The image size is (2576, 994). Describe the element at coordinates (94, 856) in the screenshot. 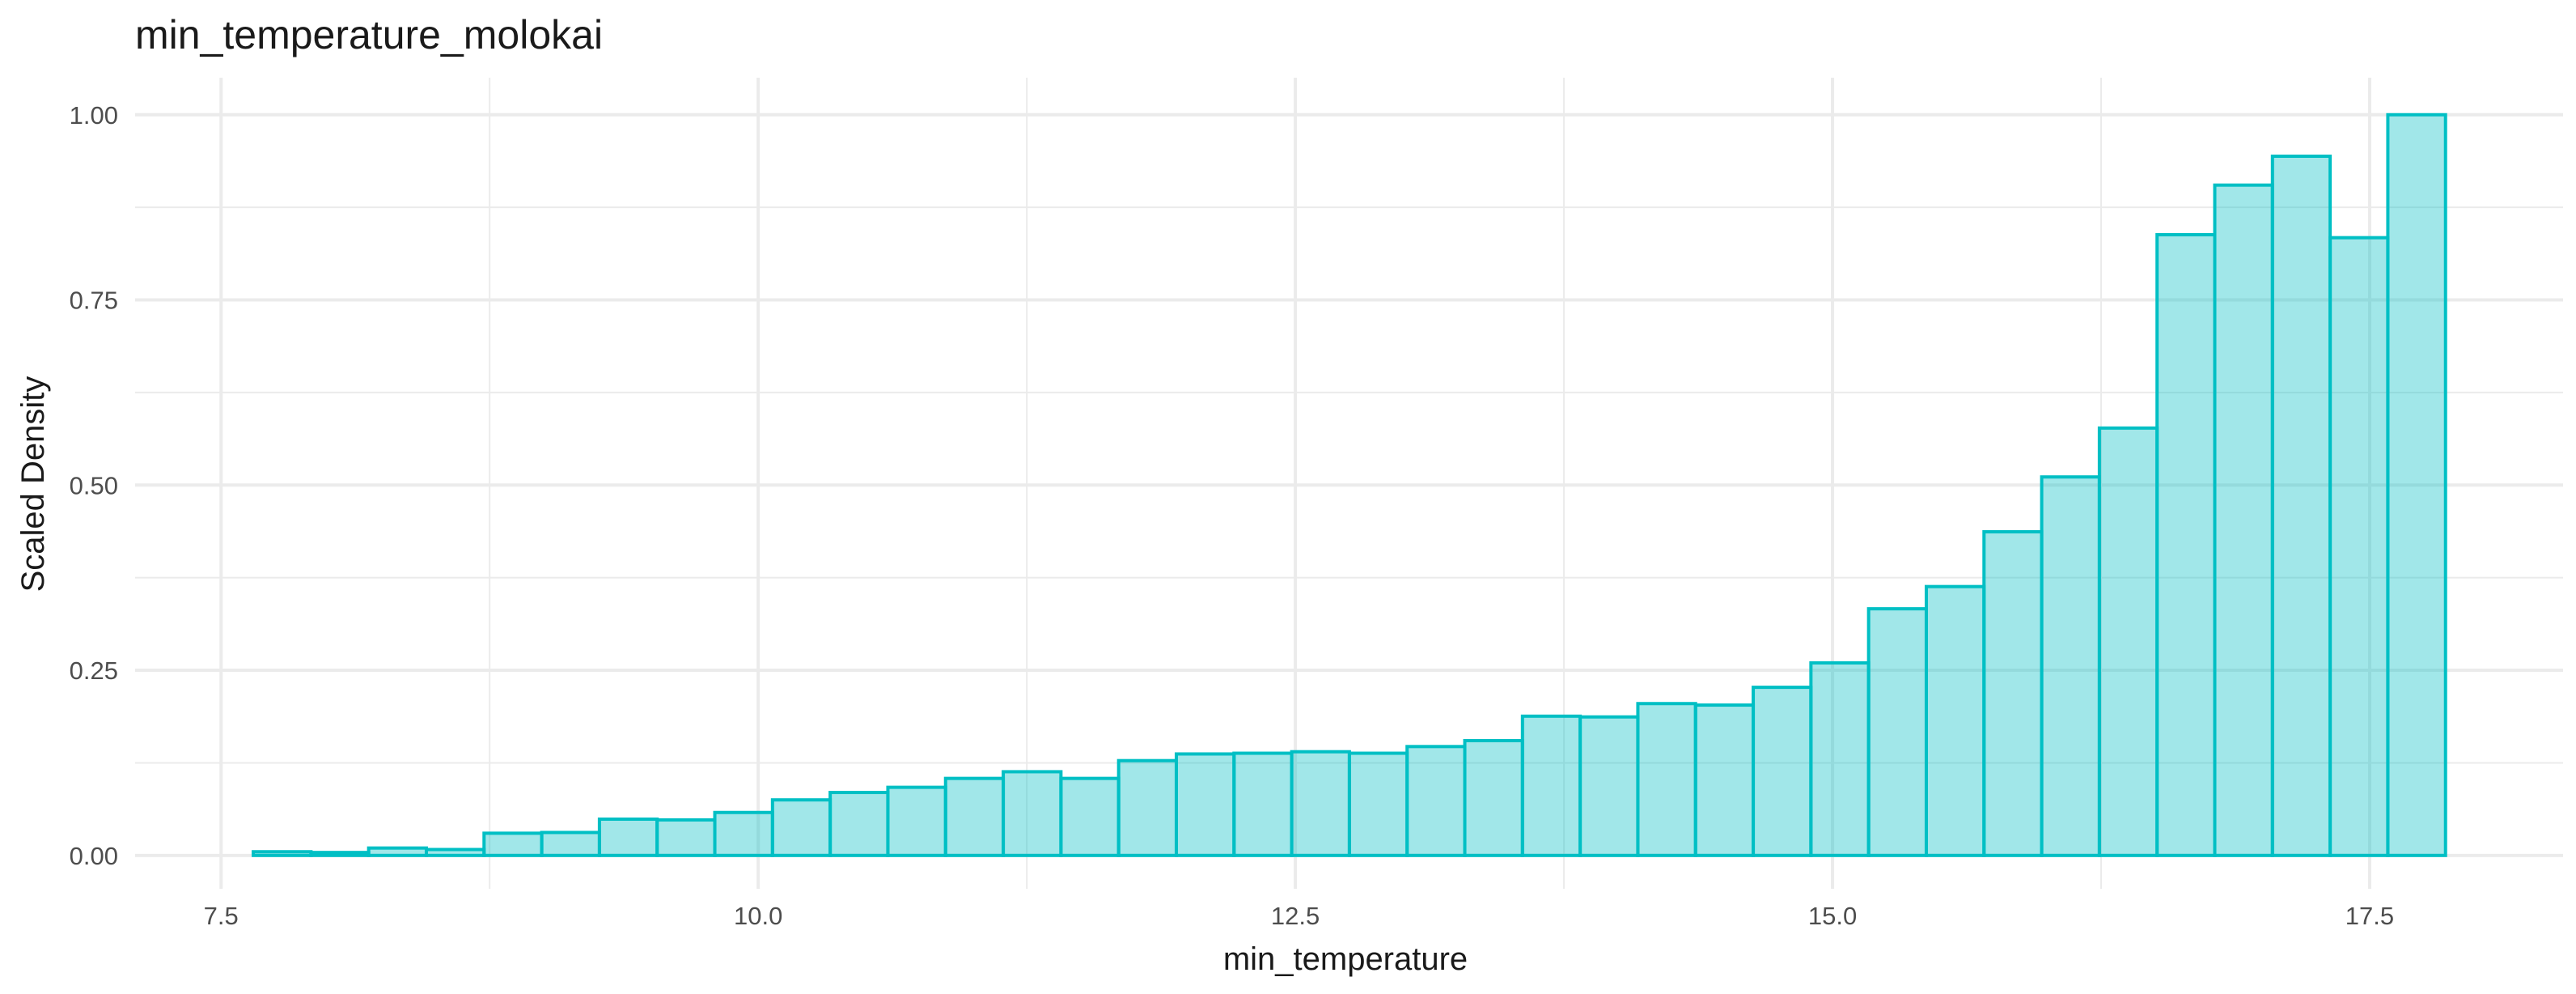

I see `y-tick-label: 0.00` at that location.